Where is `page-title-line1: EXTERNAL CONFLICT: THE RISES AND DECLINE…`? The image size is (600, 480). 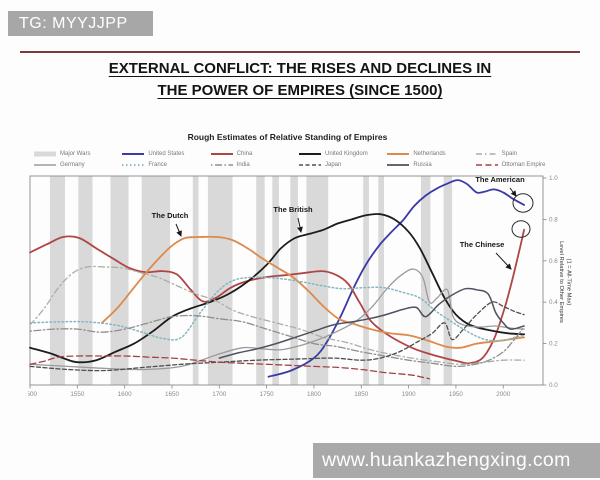 page-title-line1: EXTERNAL CONFLICT: THE RISES AND DECLINE… is located at coordinates (300, 68).